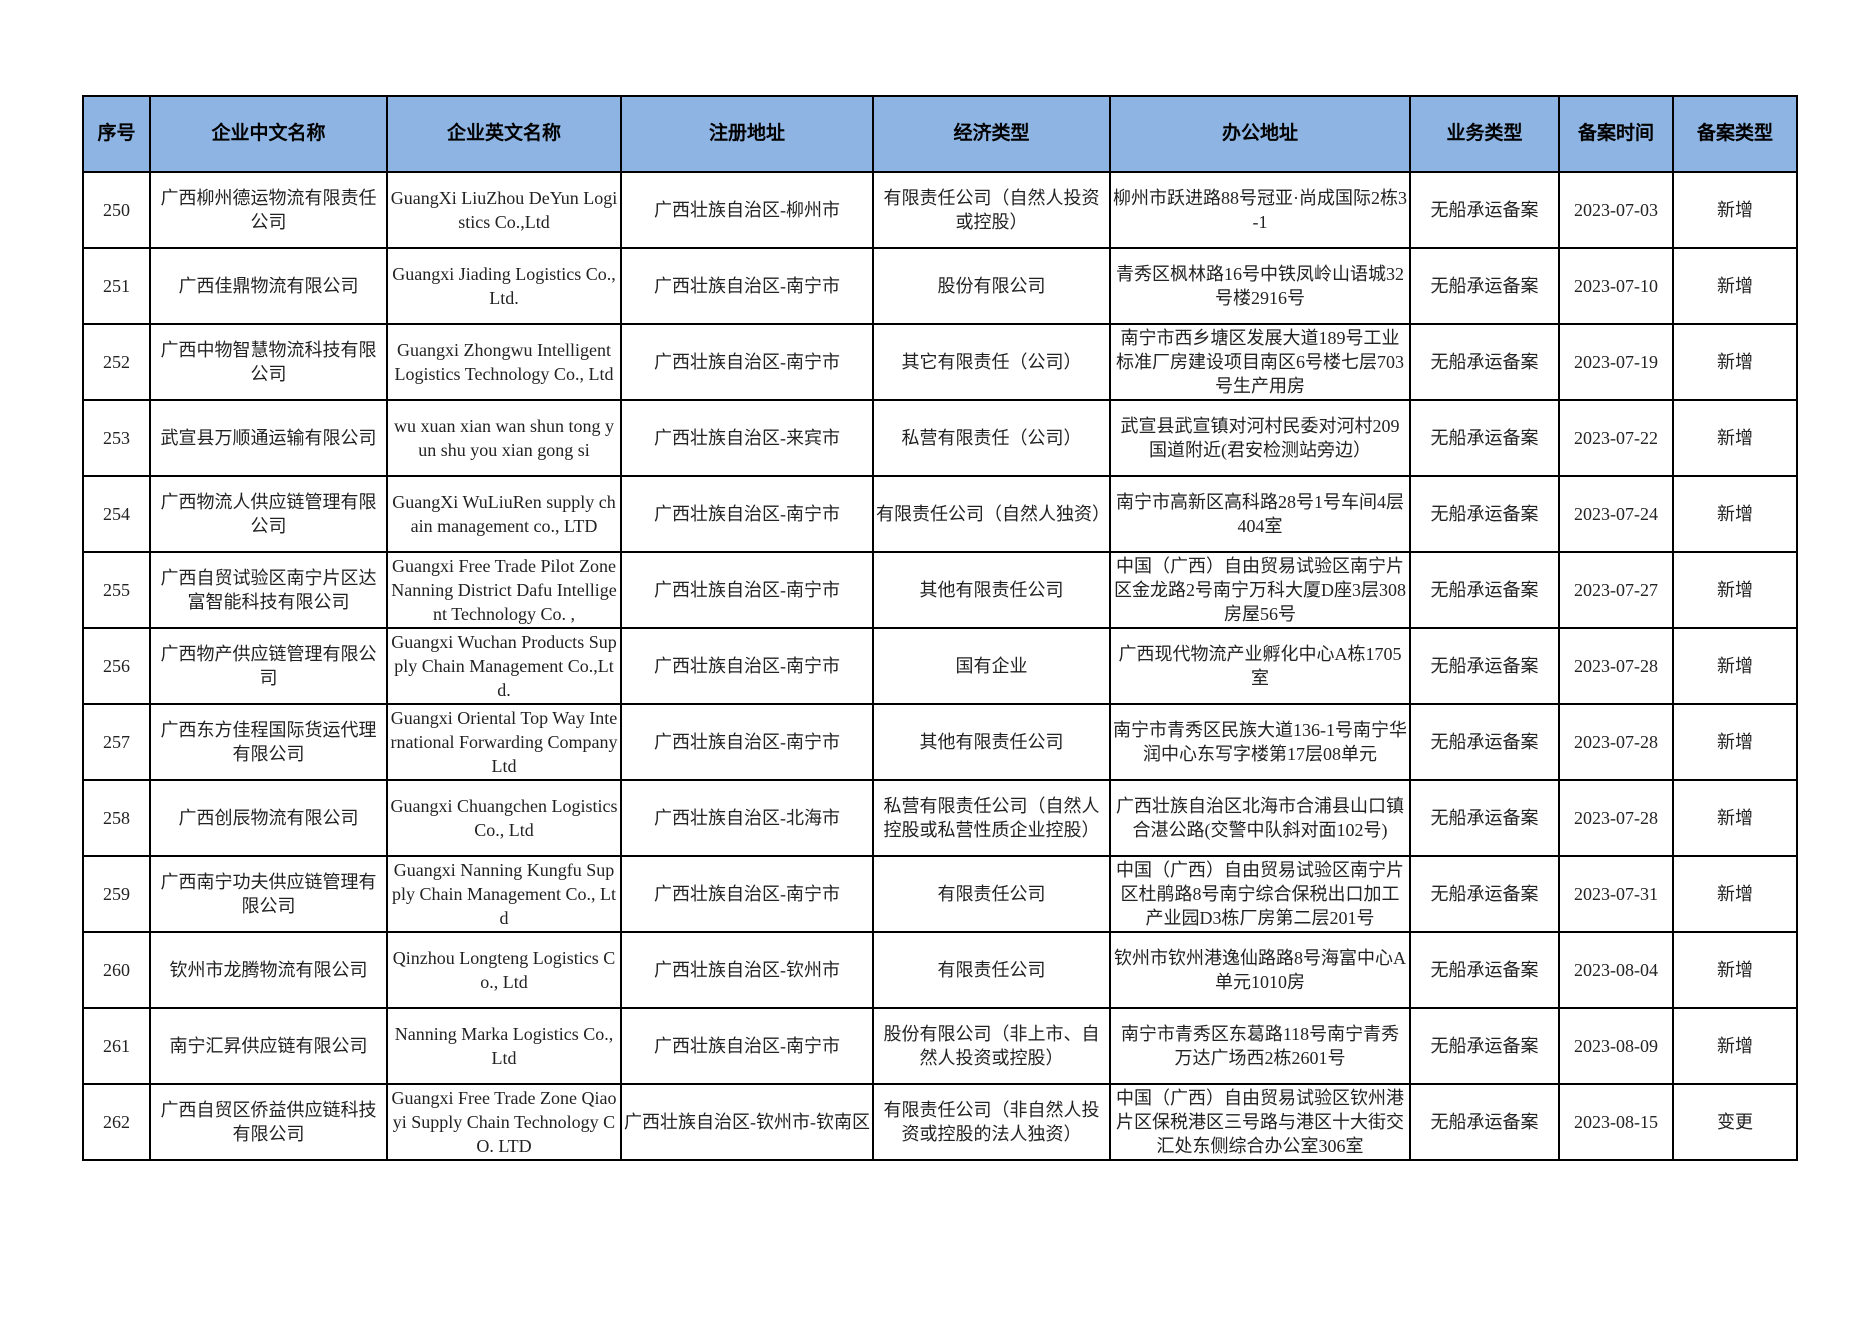 This screenshot has width=1871, height=1323. What do you see at coordinates (268, 1046) in the screenshot?
I see `cell-company-cn-name: 南宁汇昇供应链有限公司` at bounding box center [268, 1046].